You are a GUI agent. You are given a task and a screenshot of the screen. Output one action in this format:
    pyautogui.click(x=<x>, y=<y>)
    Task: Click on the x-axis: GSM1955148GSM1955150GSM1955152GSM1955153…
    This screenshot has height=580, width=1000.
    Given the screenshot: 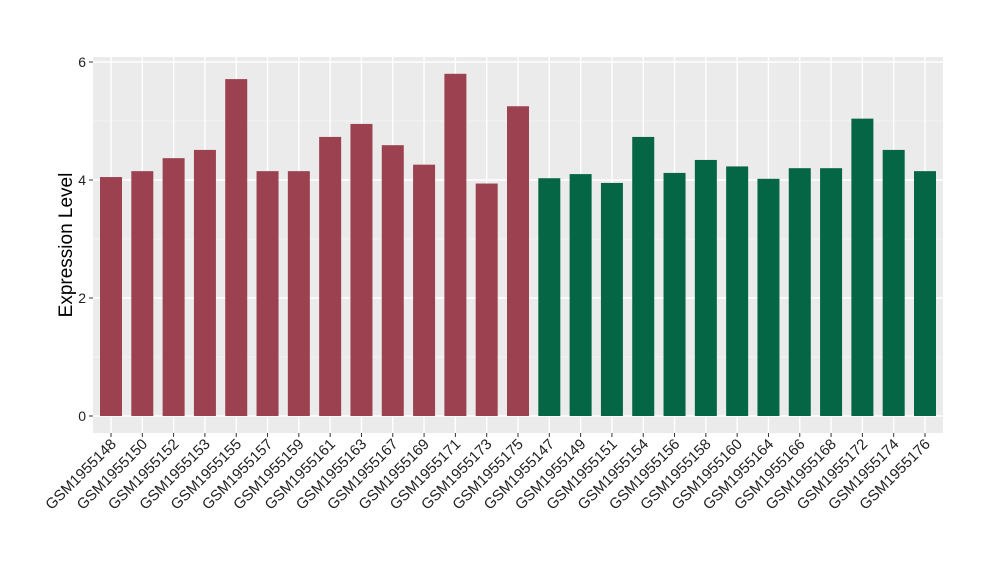 What is the action you would take?
    pyautogui.click(x=488, y=473)
    